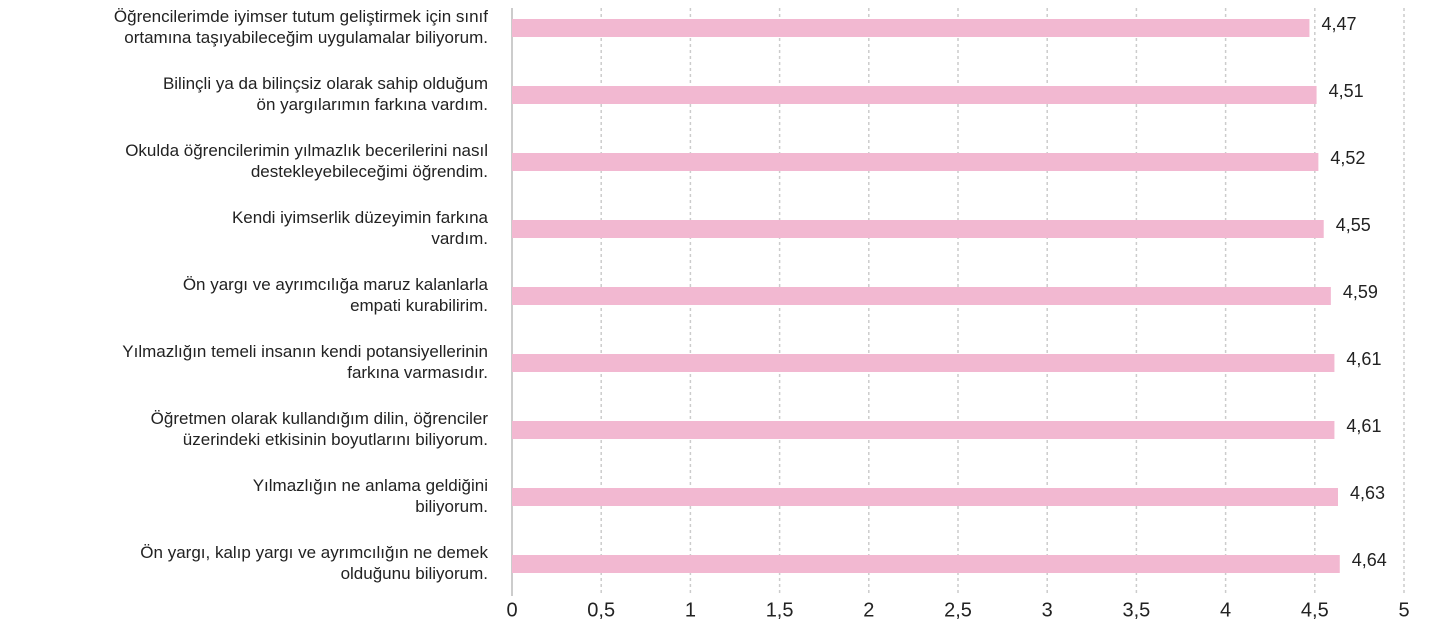 The width and height of the screenshot is (1436, 629). What do you see at coordinates (511, 610) in the screenshot?
I see `x-tick-label: 0` at bounding box center [511, 610].